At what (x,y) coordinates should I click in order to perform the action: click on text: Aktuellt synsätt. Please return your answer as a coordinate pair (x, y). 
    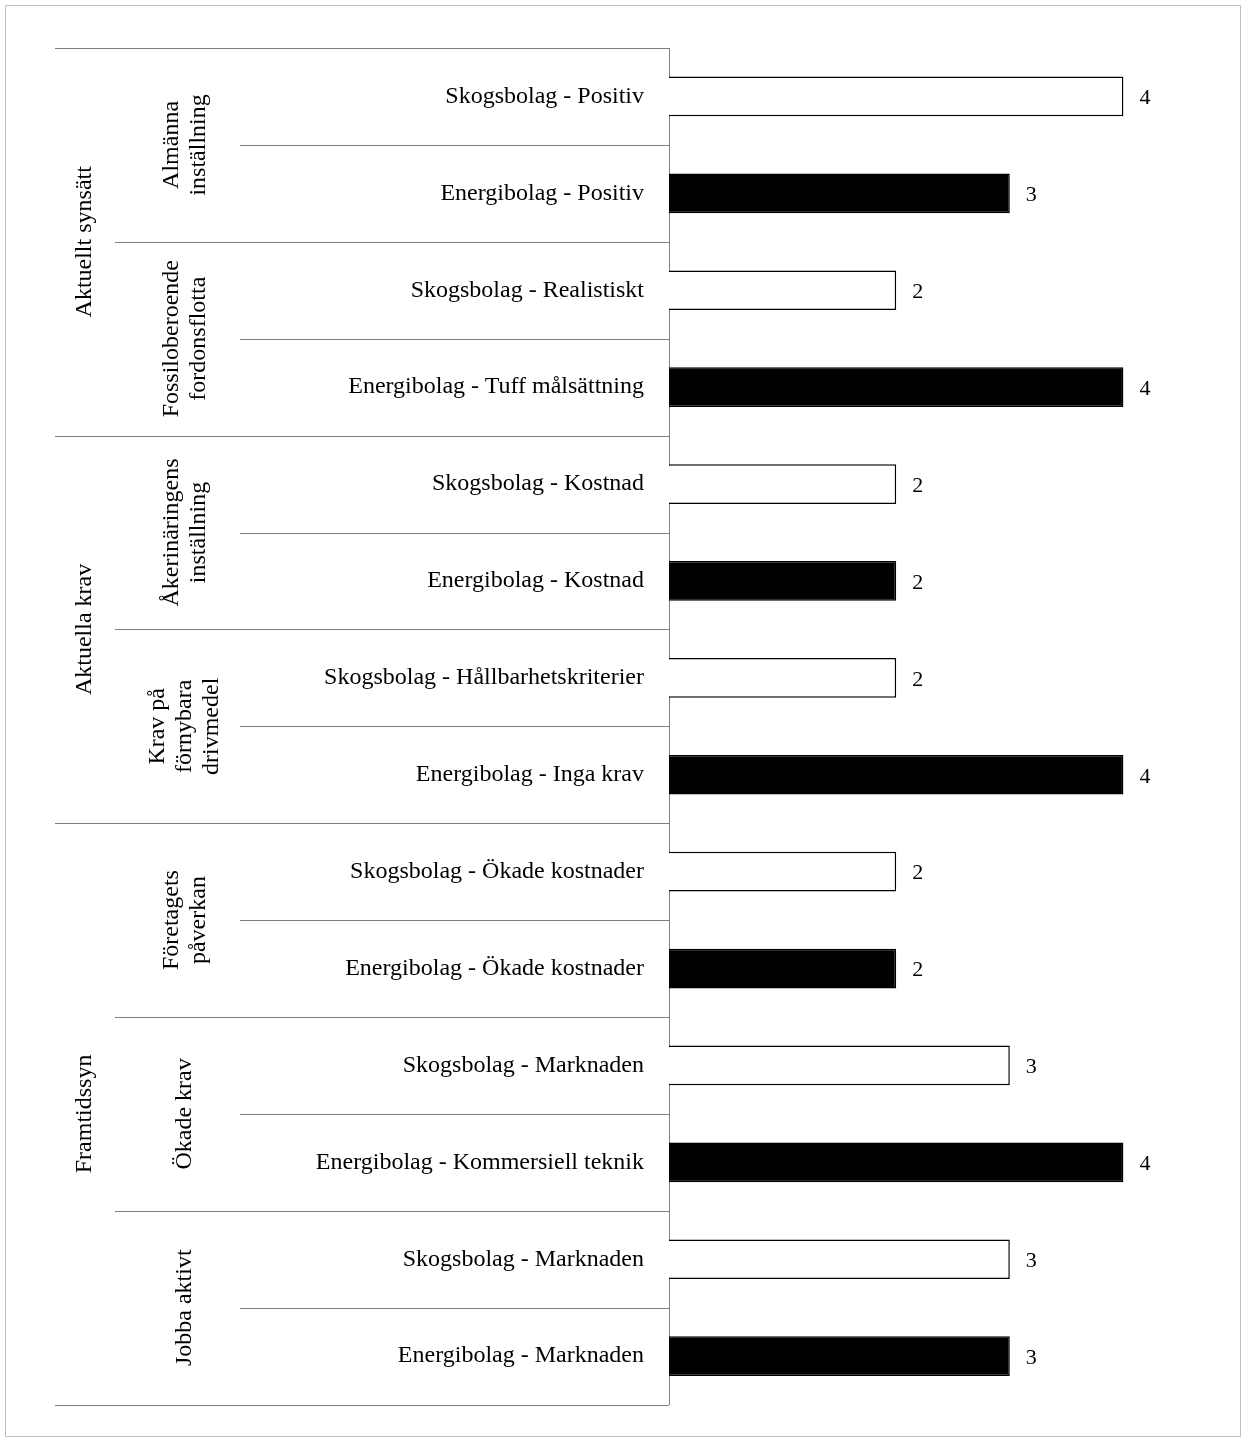
    Looking at the image, I should click on (83, 241).